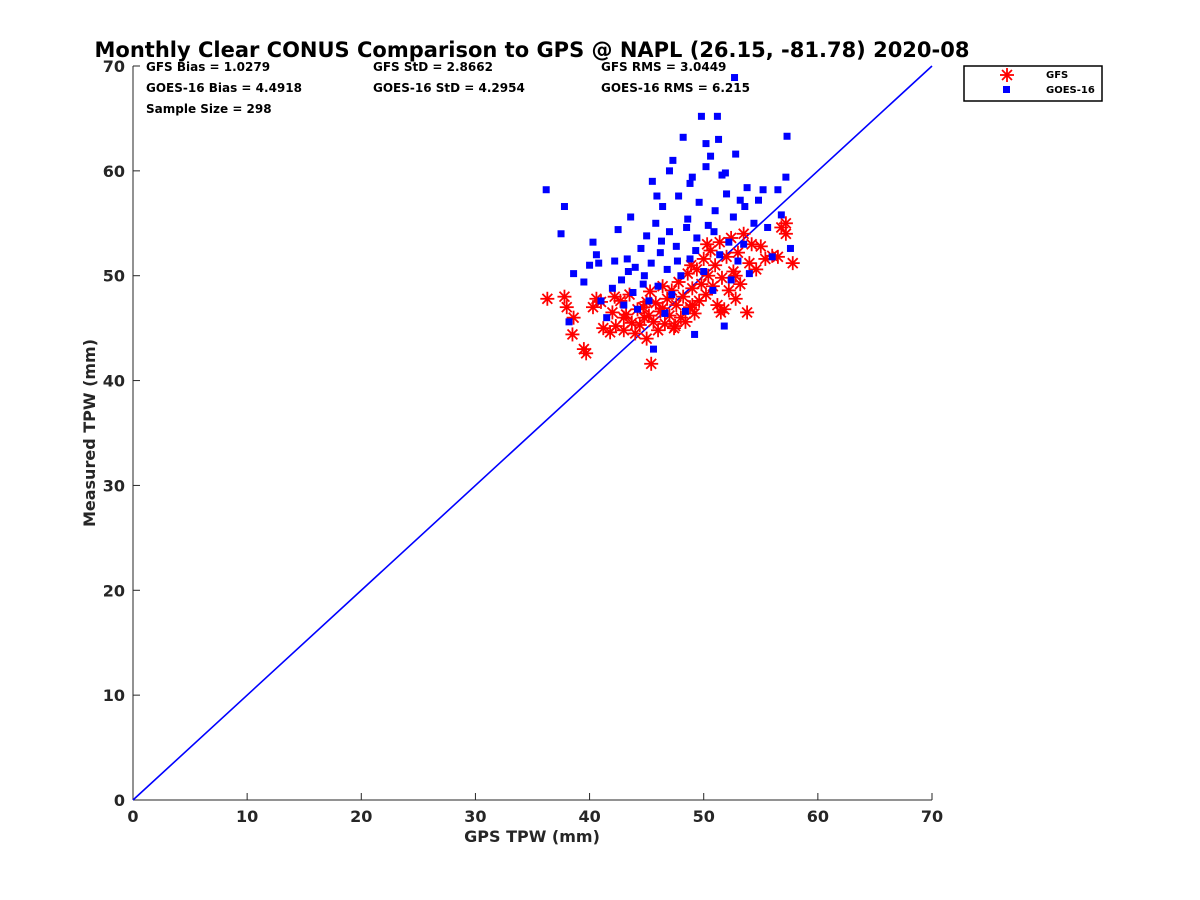  I want to click on legend-box, so click(1033, 83).